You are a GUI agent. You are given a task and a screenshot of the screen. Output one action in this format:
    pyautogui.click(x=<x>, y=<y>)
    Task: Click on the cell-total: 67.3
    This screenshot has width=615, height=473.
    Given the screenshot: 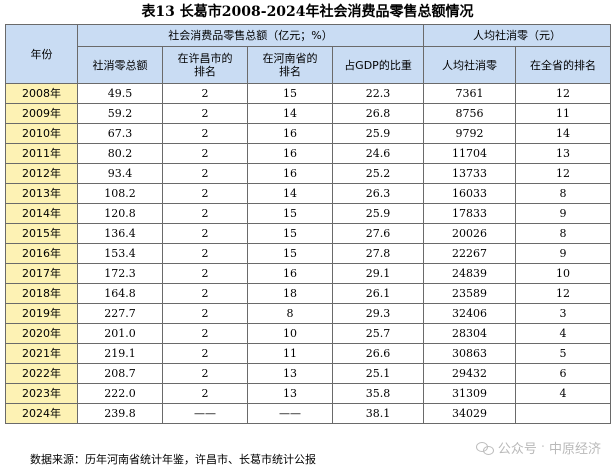 What is the action you would take?
    pyautogui.click(x=120, y=133)
    